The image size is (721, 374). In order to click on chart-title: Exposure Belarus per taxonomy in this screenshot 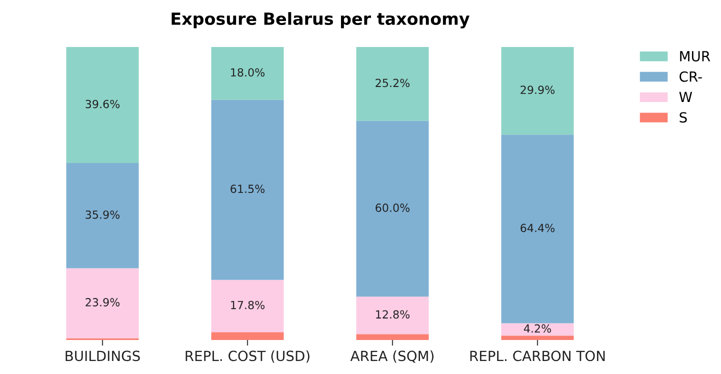, I will do `click(321, 20)`.